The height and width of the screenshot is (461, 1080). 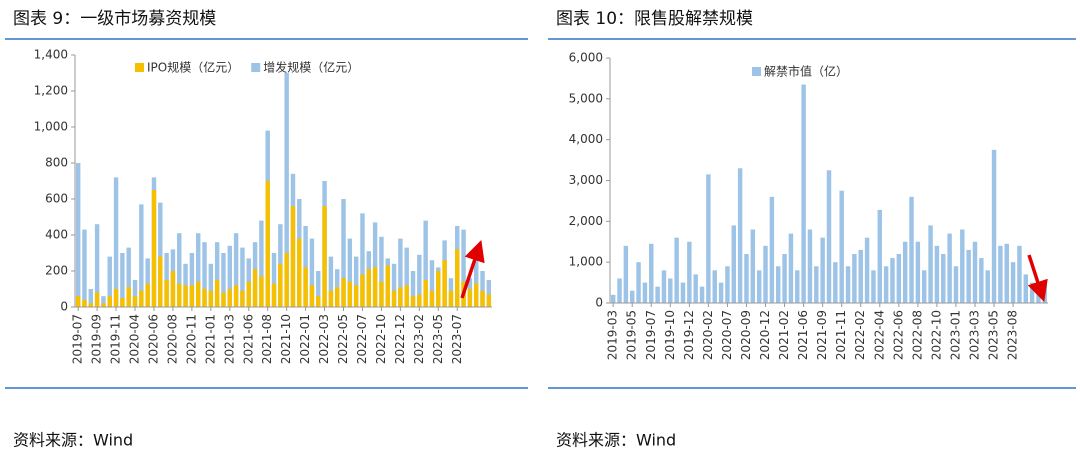 I want to click on x-tick-label: 2020-12, so click(x=765, y=335).